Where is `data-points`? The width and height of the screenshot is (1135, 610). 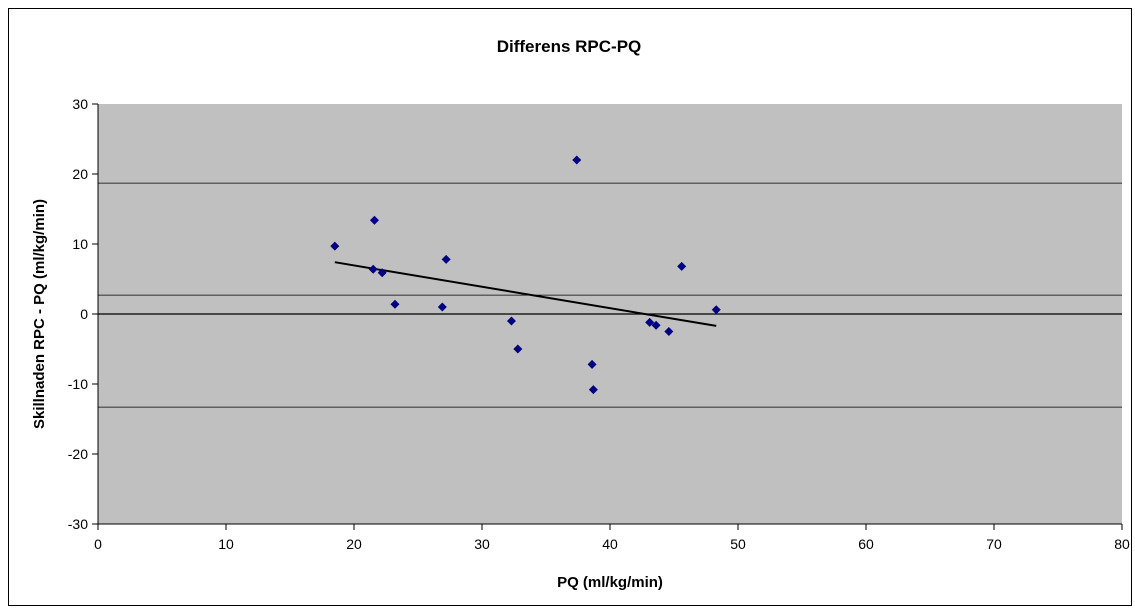 data-points is located at coordinates (525, 275).